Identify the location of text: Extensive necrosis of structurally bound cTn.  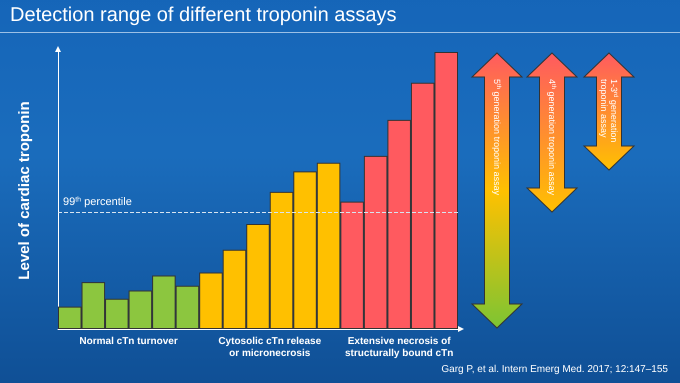
(399, 348).